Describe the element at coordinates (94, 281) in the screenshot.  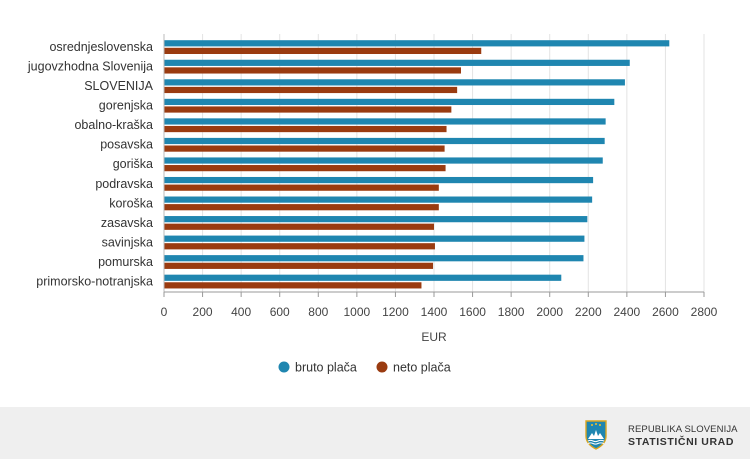
I see `category-label: primorsko-notranjska` at that location.